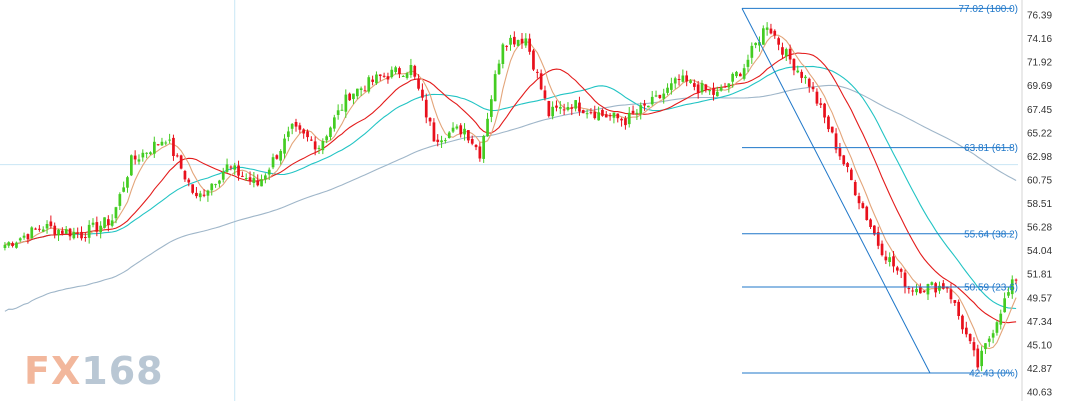 Image resolution: width=1065 pixels, height=401 pixels. I want to click on y-tick-label: 67.45, so click(1039, 110).